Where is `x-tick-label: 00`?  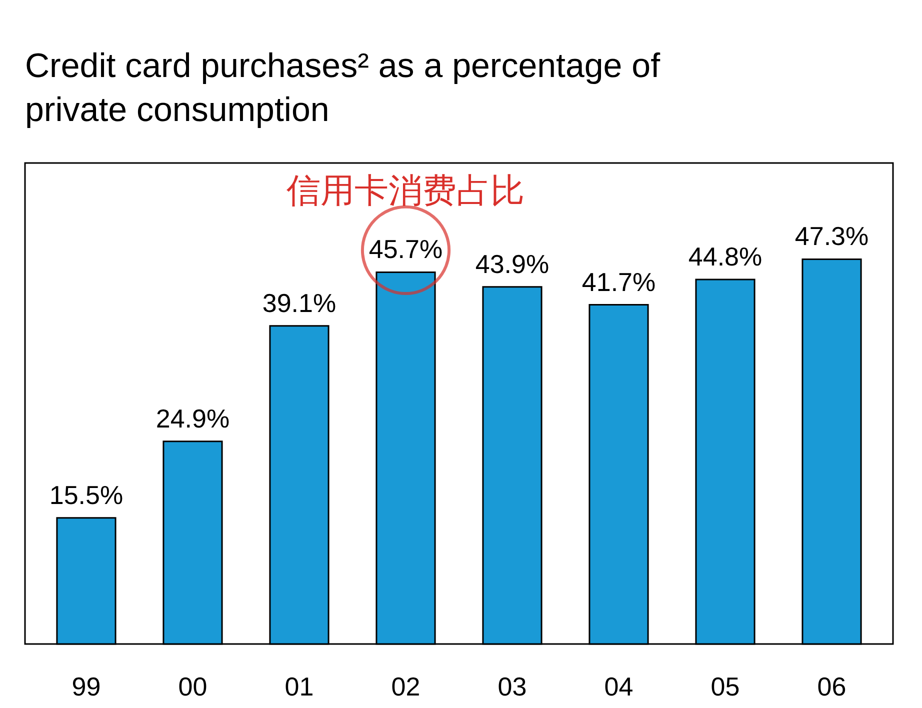
x-tick-label: 00 is located at coordinates (193, 687).